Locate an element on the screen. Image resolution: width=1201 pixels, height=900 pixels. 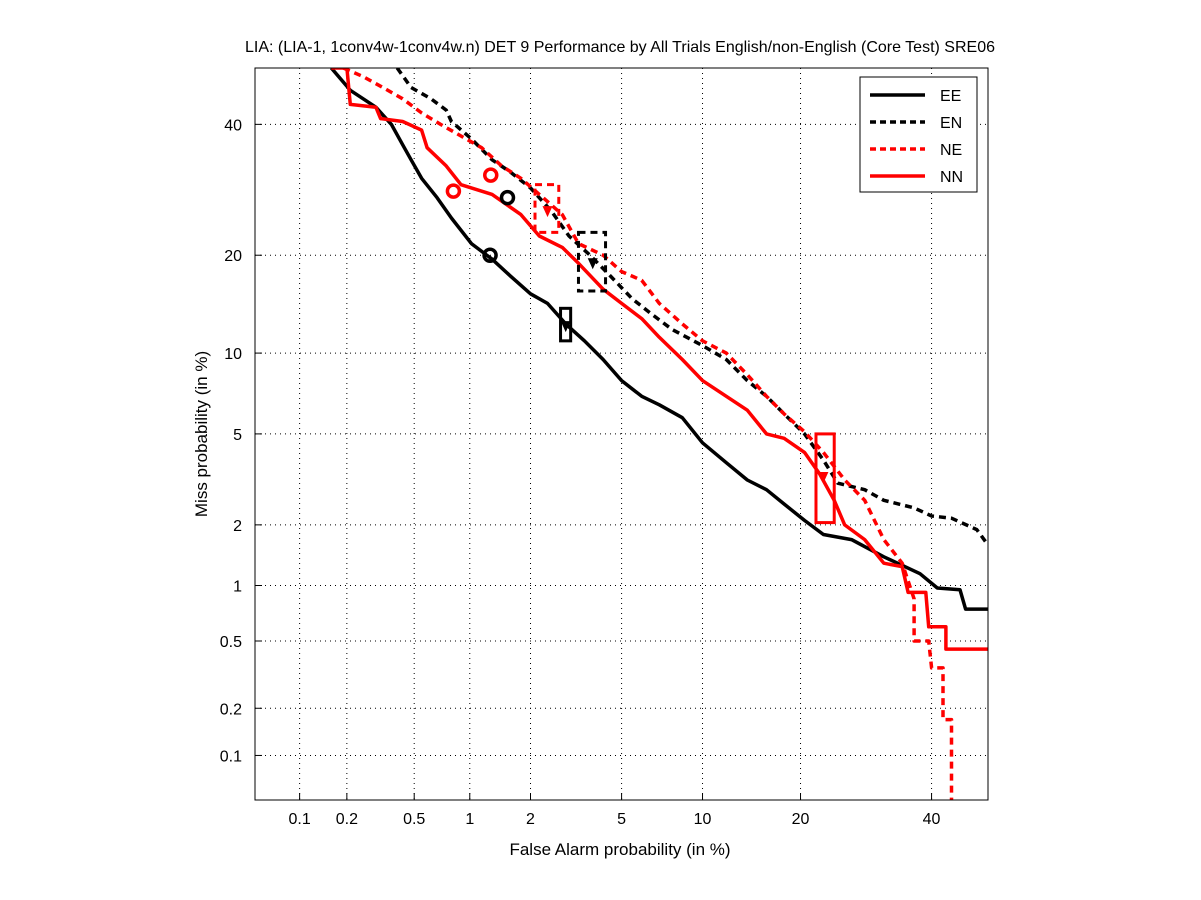
y-tick-label: 5 is located at coordinates (237, 435).